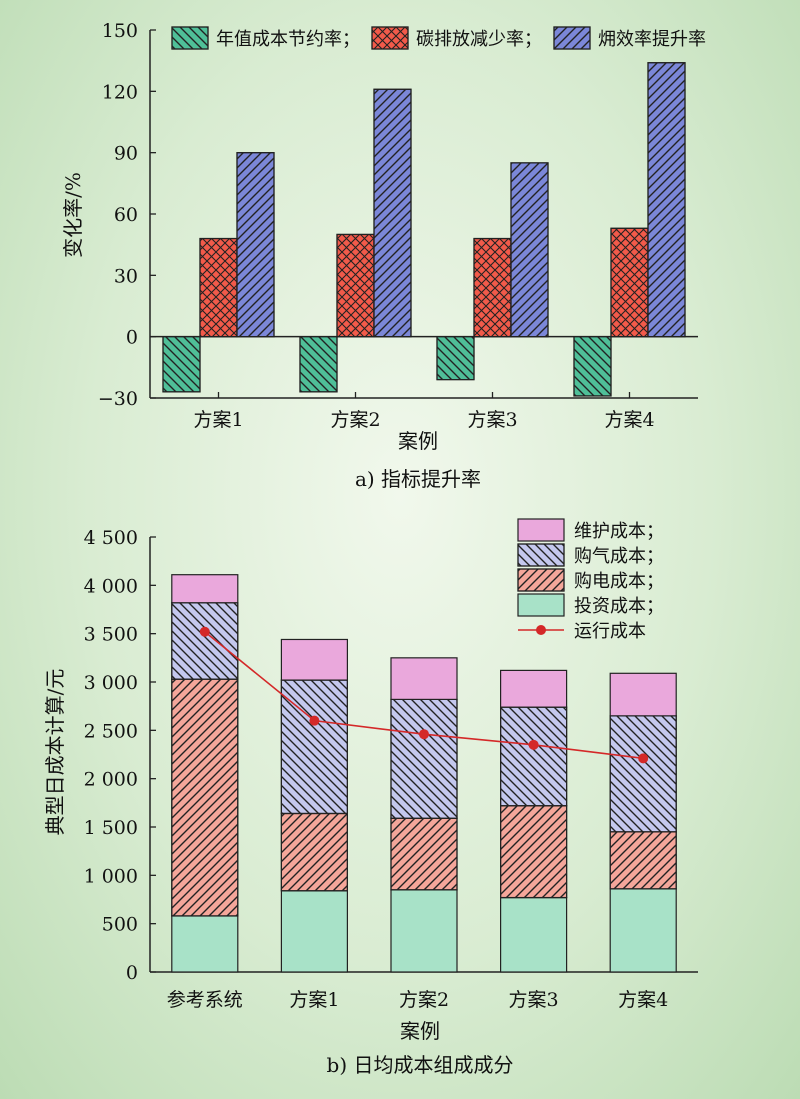 The width and height of the screenshot is (800, 1099). What do you see at coordinates (288, 39) in the screenshot?
I see `chart-a-legend-label: 年值成本节约率；` at bounding box center [288, 39].